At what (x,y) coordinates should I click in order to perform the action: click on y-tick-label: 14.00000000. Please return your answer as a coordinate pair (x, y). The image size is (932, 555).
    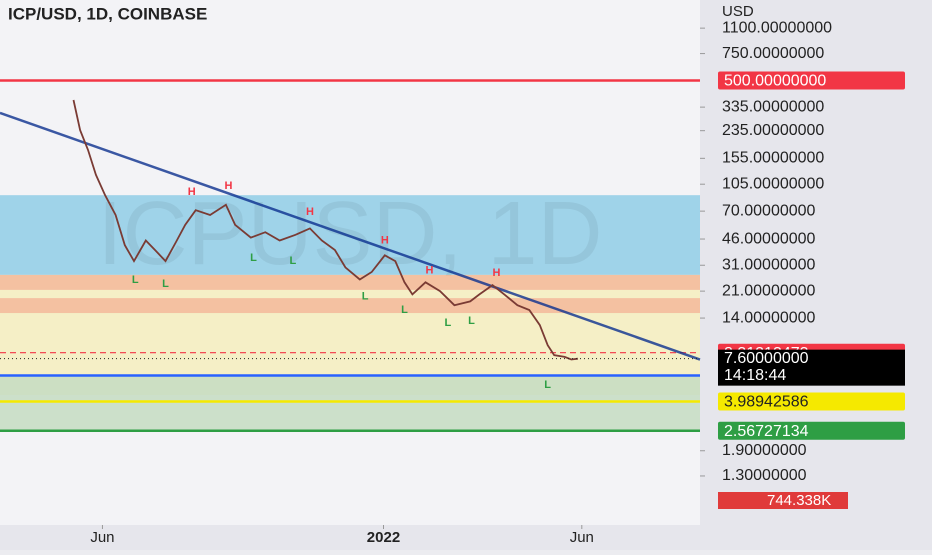
    Looking at the image, I should click on (769, 317).